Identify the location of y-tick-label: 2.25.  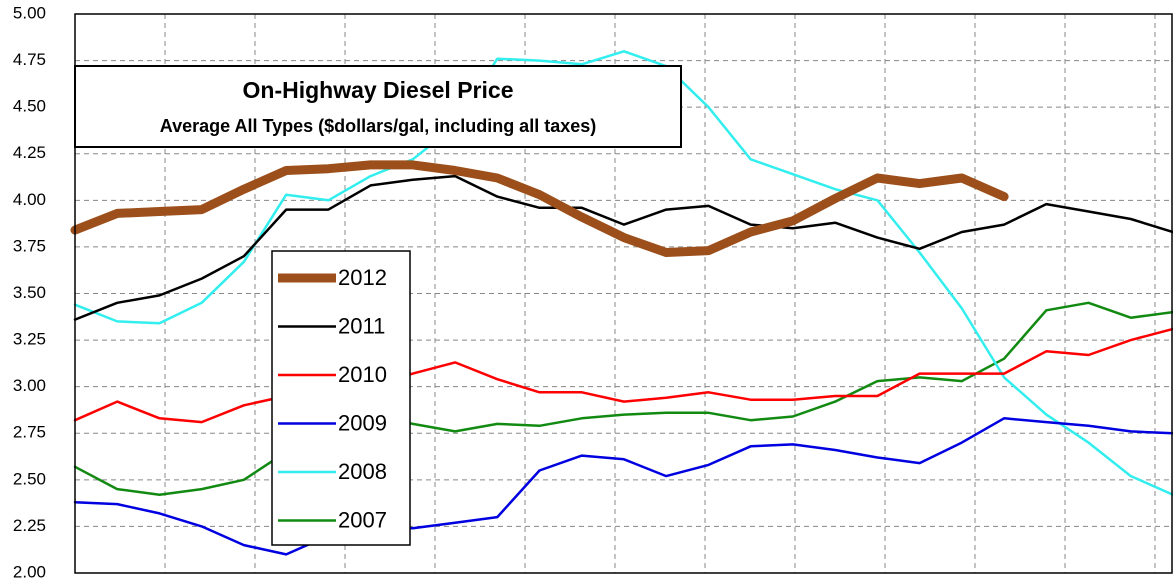
(29, 525).